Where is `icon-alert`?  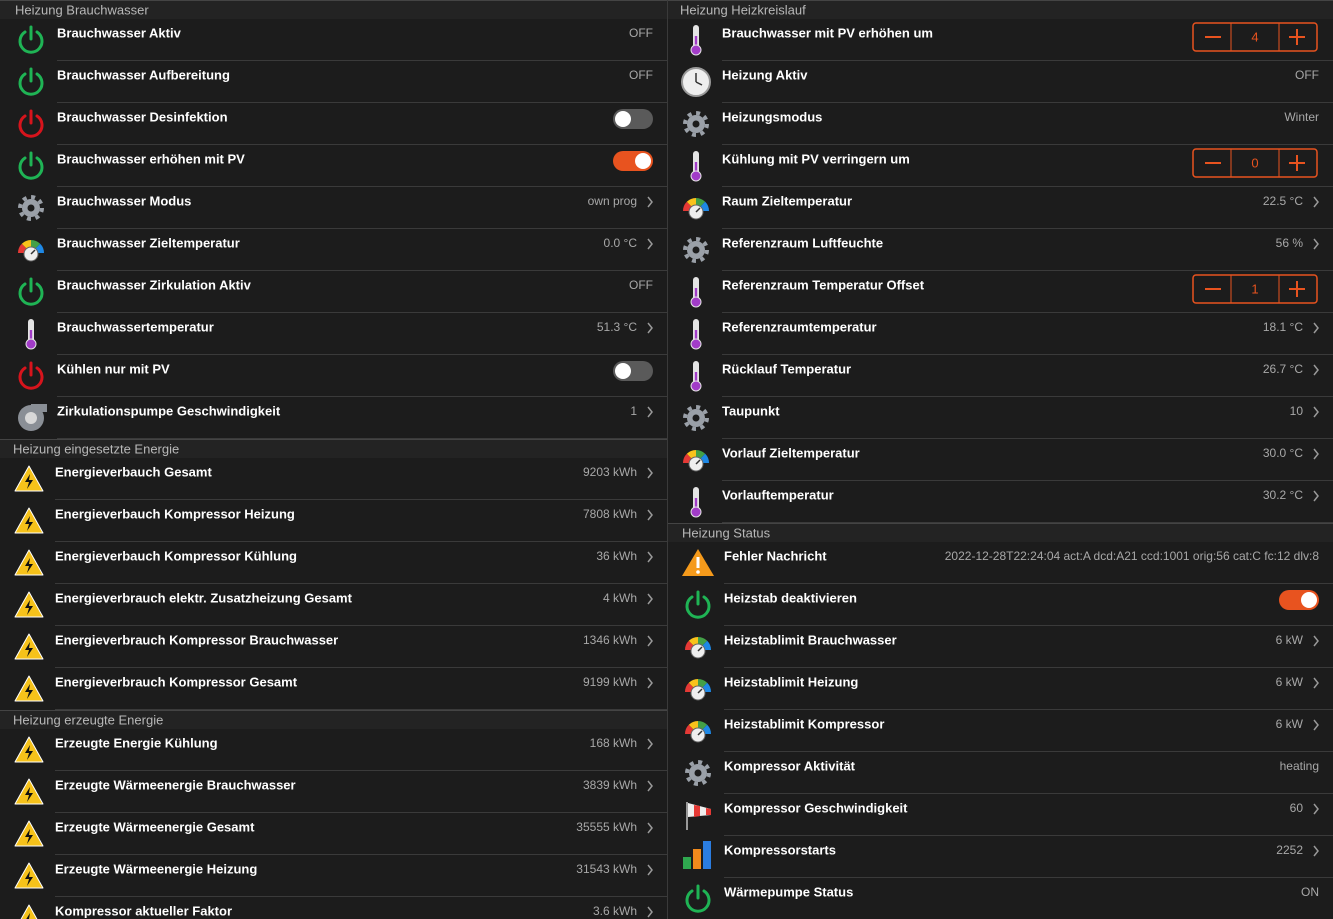 icon-alert is located at coordinates (698, 562).